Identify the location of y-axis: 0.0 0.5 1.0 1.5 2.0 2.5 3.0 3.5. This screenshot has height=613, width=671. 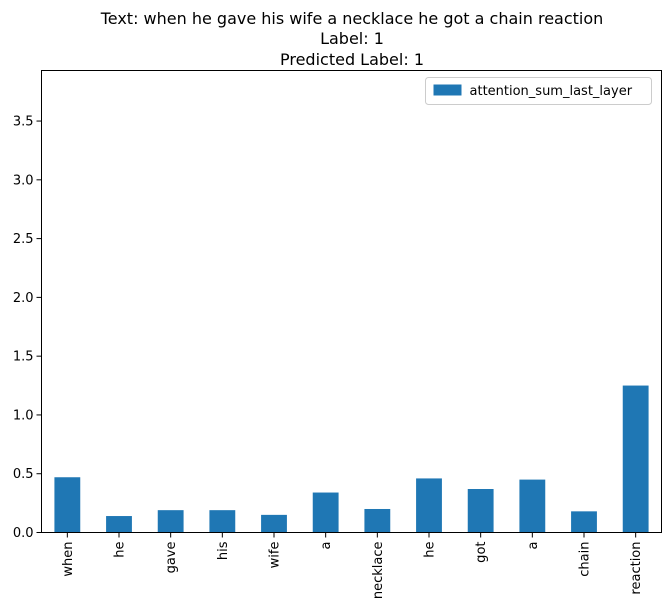
(27, 328).